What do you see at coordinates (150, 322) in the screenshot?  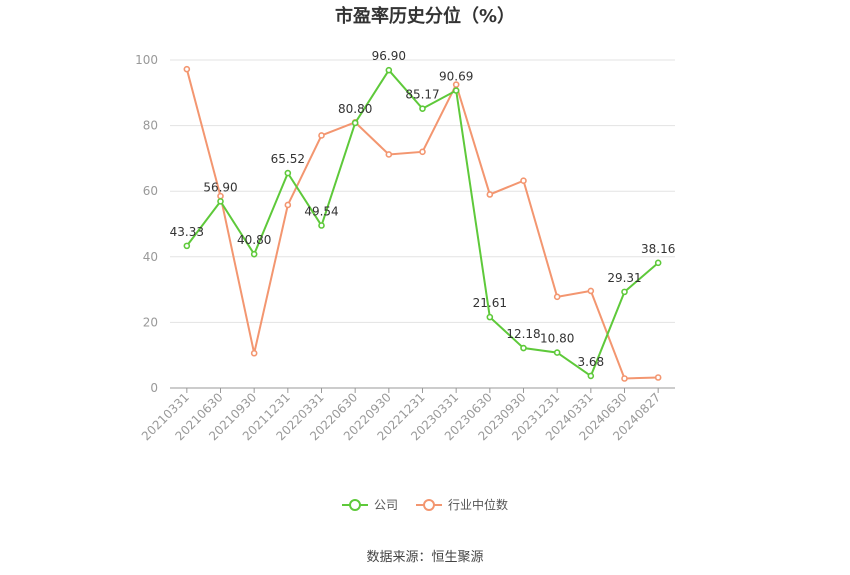 I see `y-tick-label: 20` at bounding box center [150, 322].